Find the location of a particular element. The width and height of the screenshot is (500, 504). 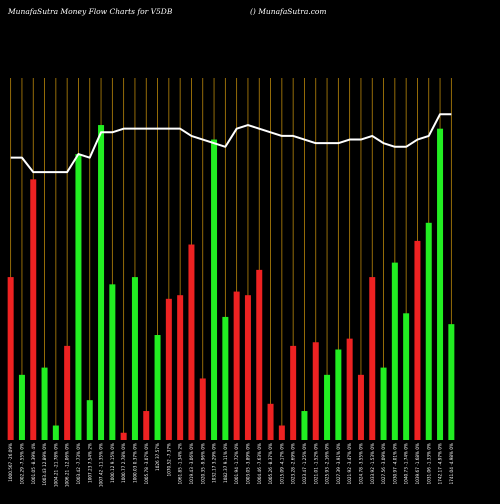

x-tick-label: 1015.09 -4.17% 0% is located at coordinates (281, 463).